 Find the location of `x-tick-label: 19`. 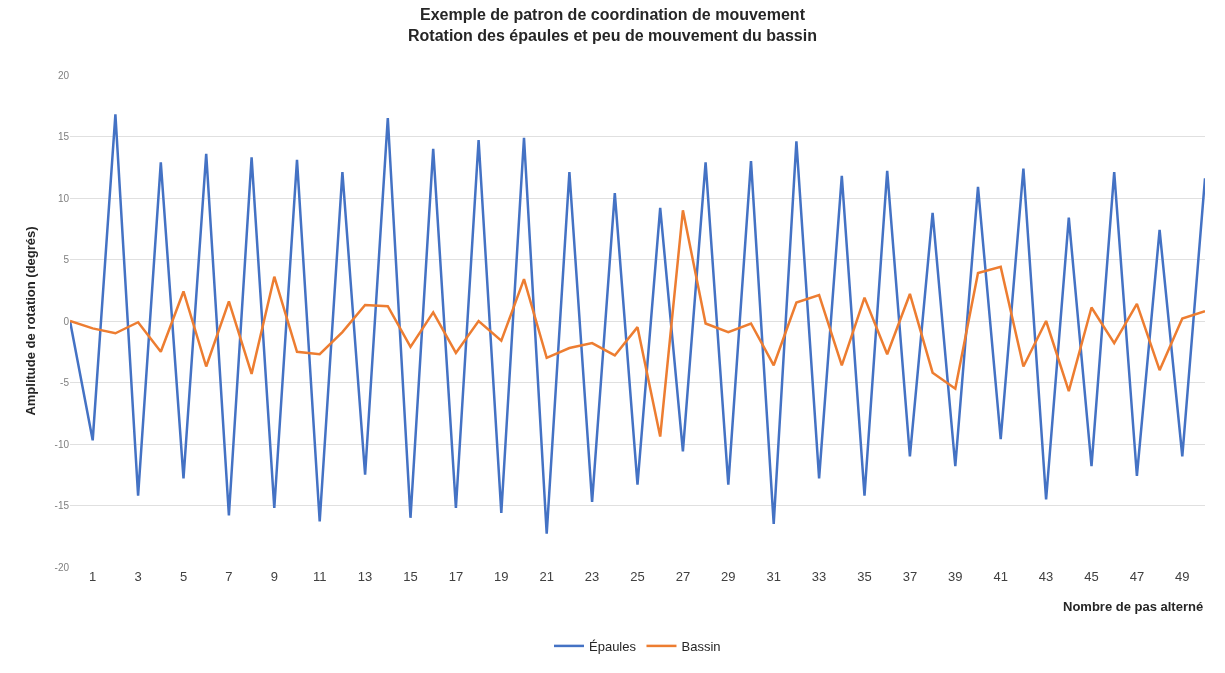

x-tick-label: 19 is located at coordinates (501, 576).